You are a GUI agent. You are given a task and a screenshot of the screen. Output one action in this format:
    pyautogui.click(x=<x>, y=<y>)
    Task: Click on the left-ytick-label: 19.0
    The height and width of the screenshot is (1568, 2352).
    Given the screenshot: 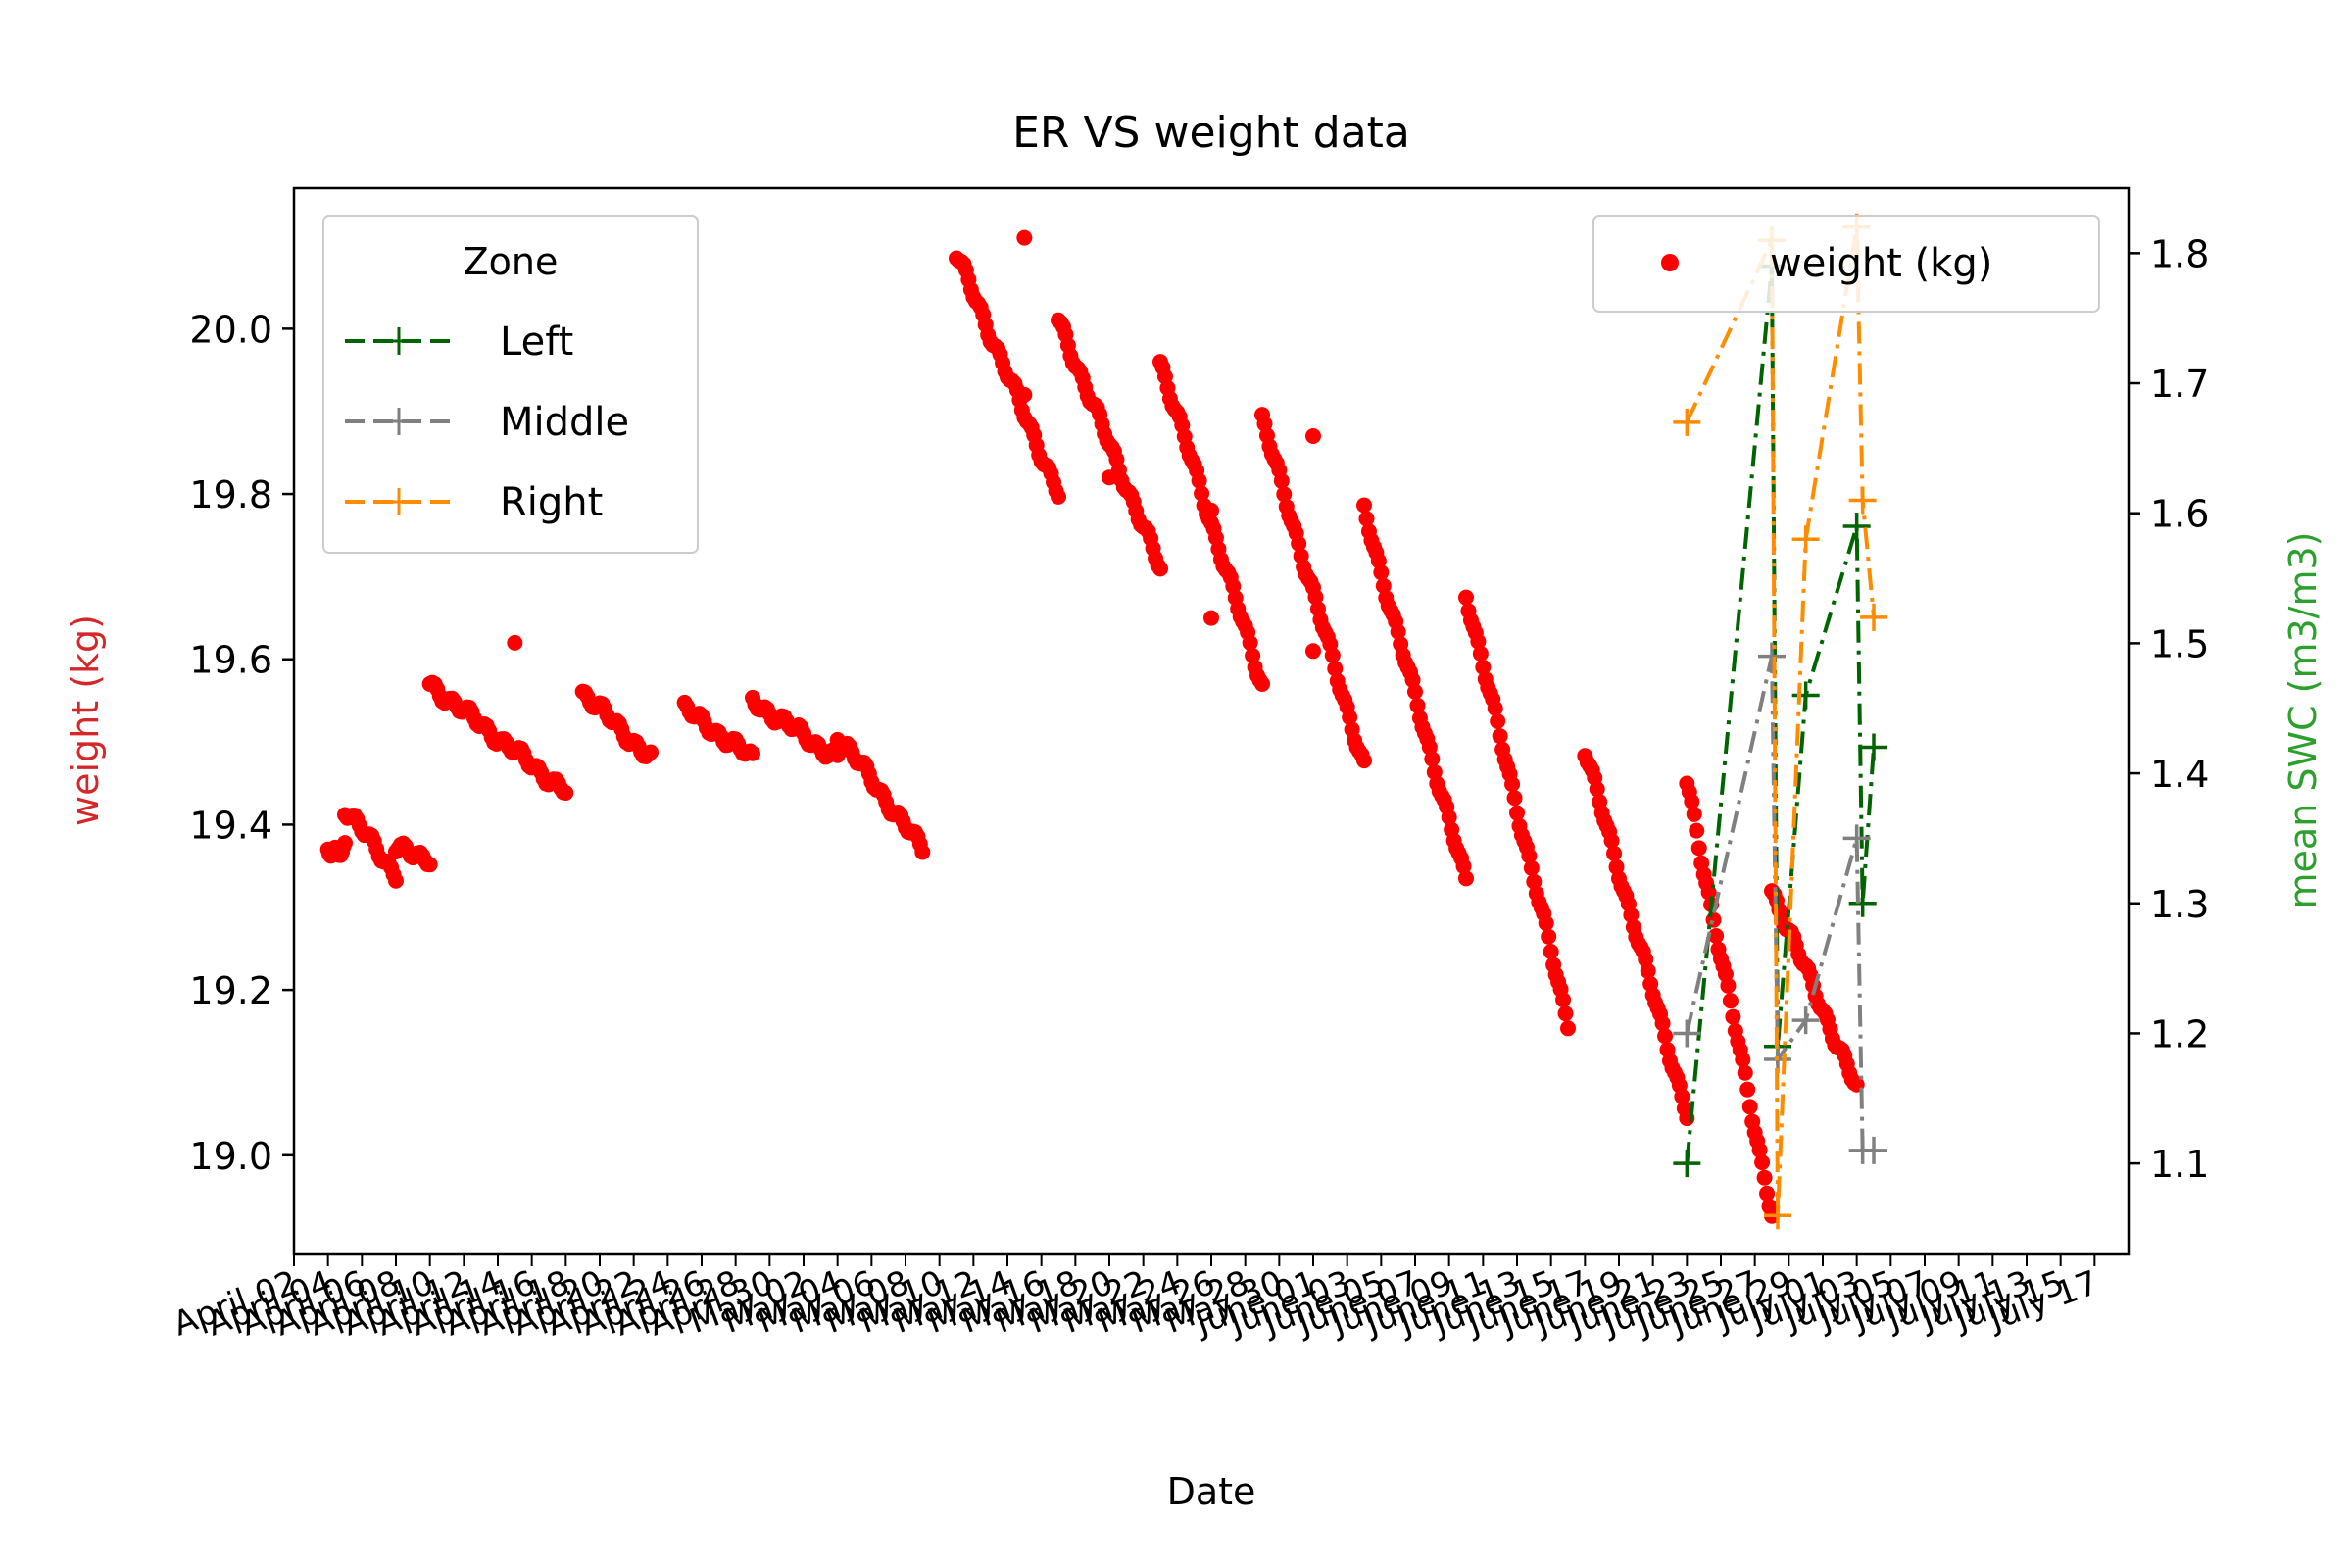 What is the action you would take?
    pyautogui.click(x=230, y=1156)
    